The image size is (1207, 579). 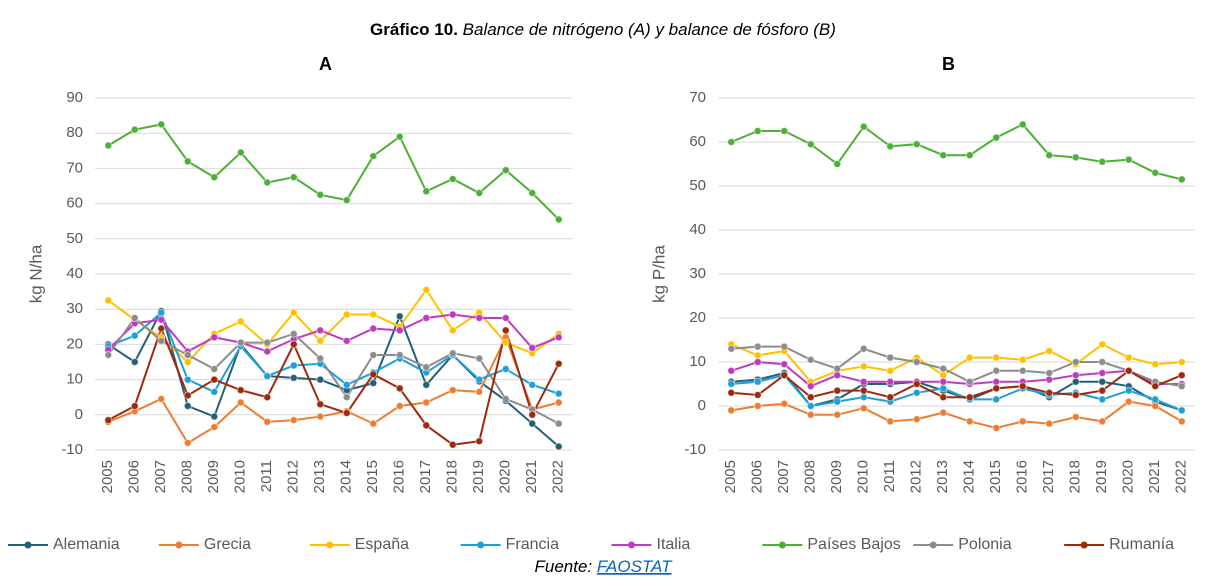 I want to click on x-tick-label: 2020, so click(x=1128, y=476).